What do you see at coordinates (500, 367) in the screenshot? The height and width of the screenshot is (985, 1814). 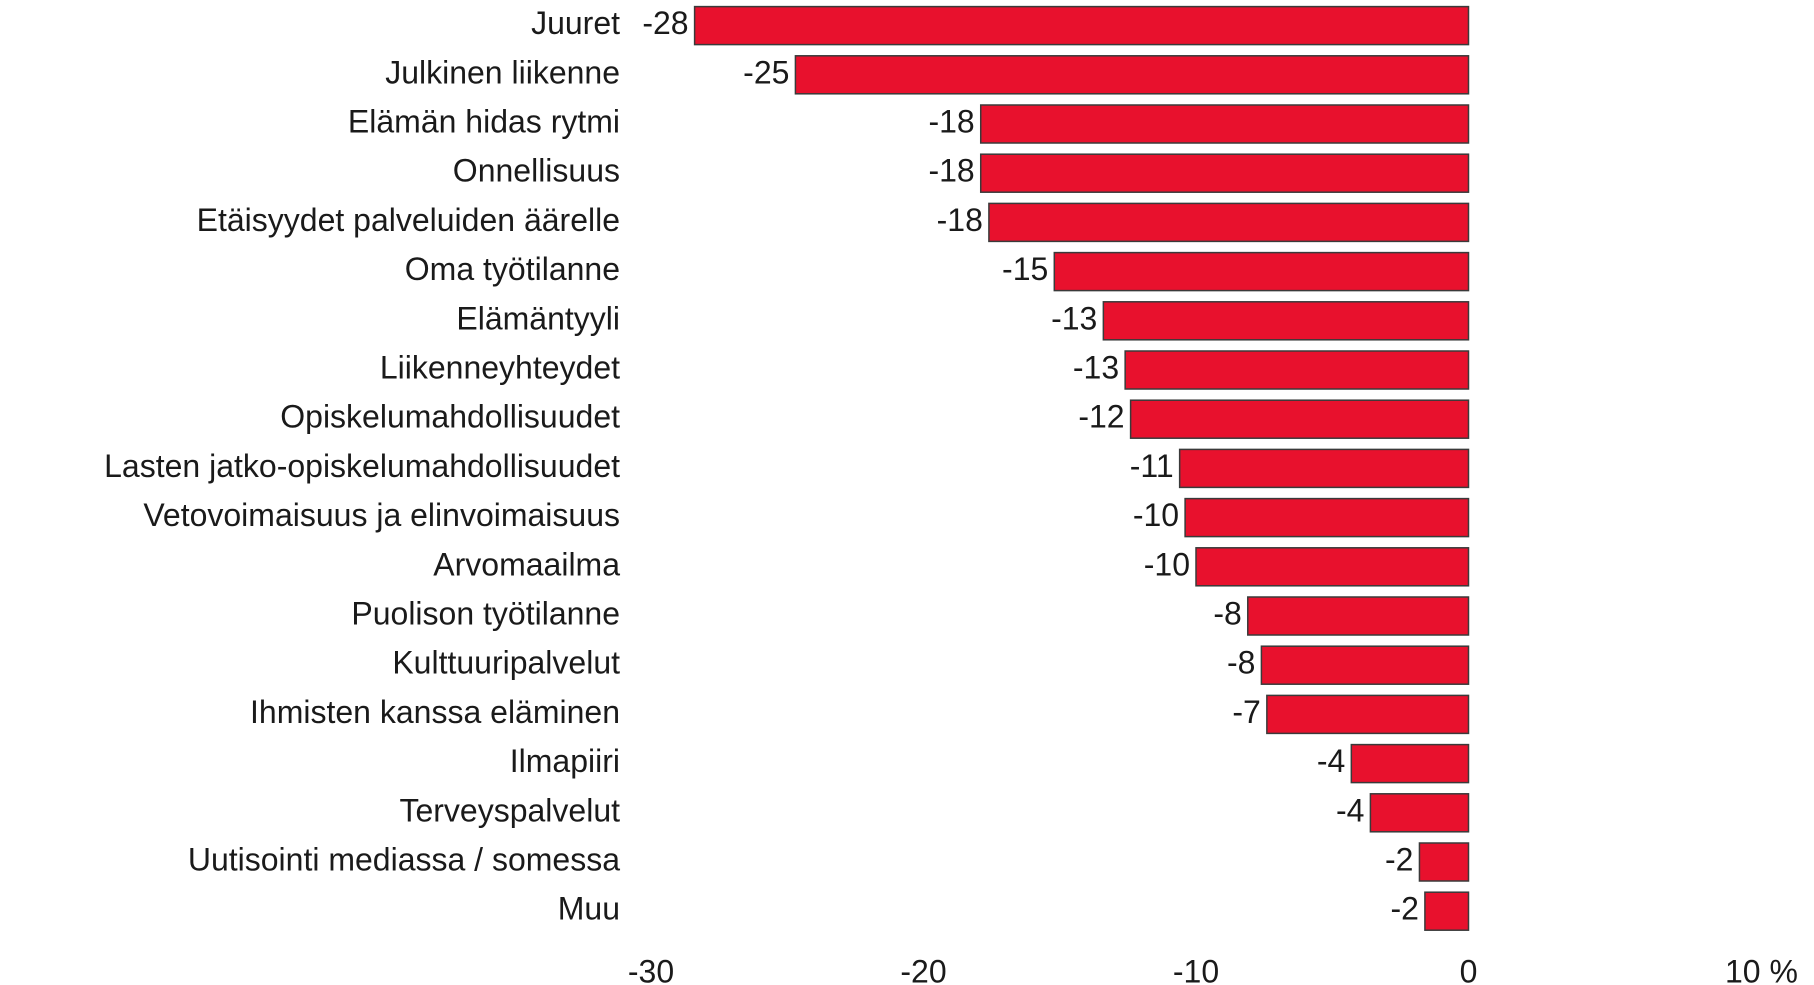 I see `y-tick-label: Liikenneyhteydet` at bounding box center [500, 367].